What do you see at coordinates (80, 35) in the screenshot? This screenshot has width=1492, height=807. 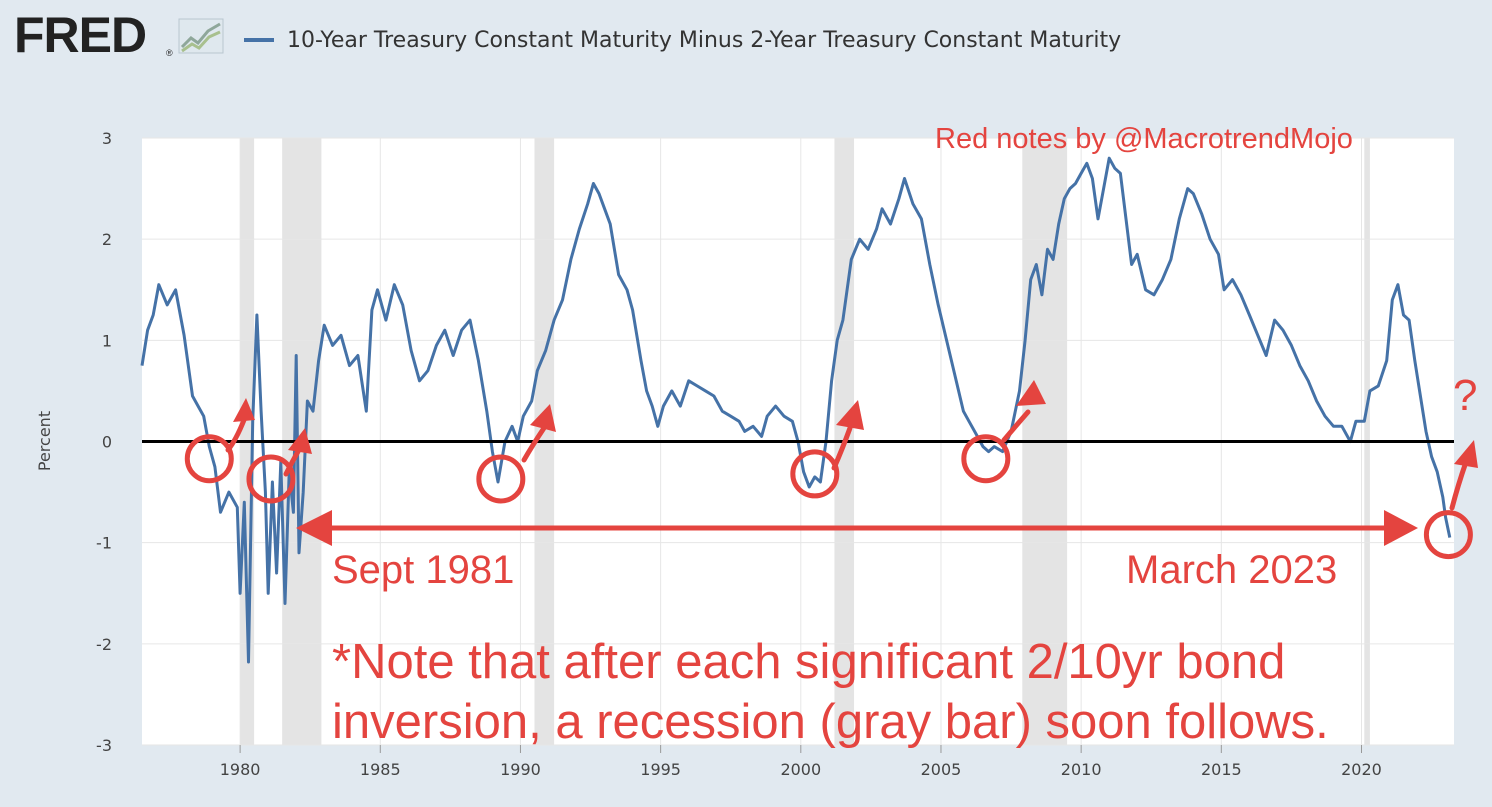 I see `fred-logo: FRED` at bounding box center [80, 35].